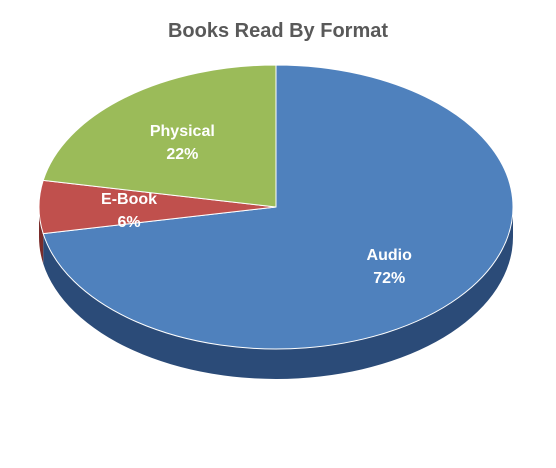 The width and height of the screenshot is (556, 468). Describe the element at coordinates (182, 131) in the screenshot. I see `slice-label-physical: Physical` at that location.